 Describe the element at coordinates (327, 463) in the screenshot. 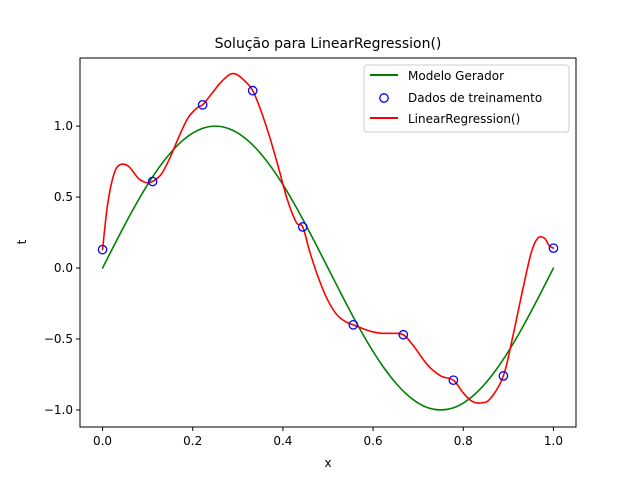

I see `x-axis-label: x` at that location.